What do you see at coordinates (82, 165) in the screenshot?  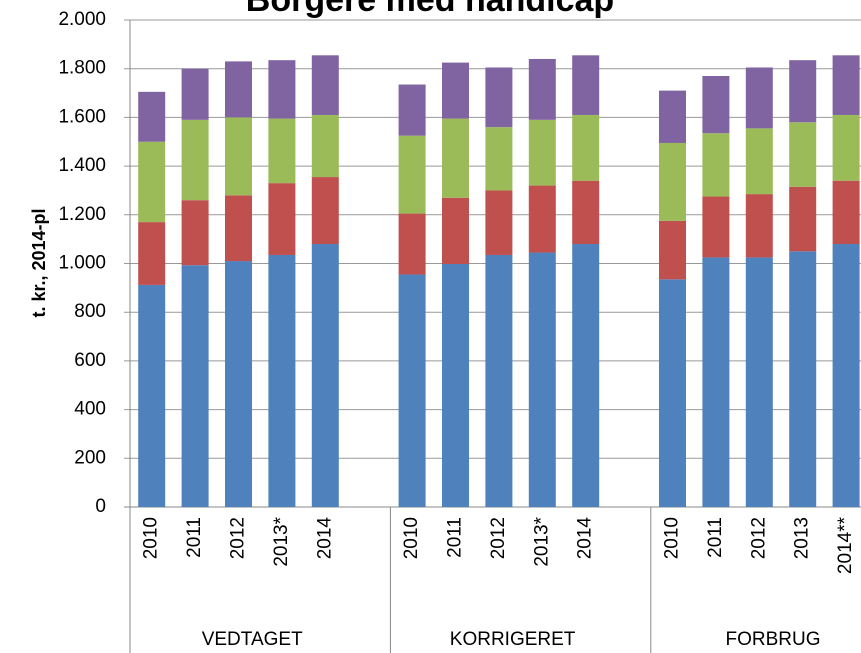 I see `y-tick-label: 1.400` at bounding box center [82, 165].